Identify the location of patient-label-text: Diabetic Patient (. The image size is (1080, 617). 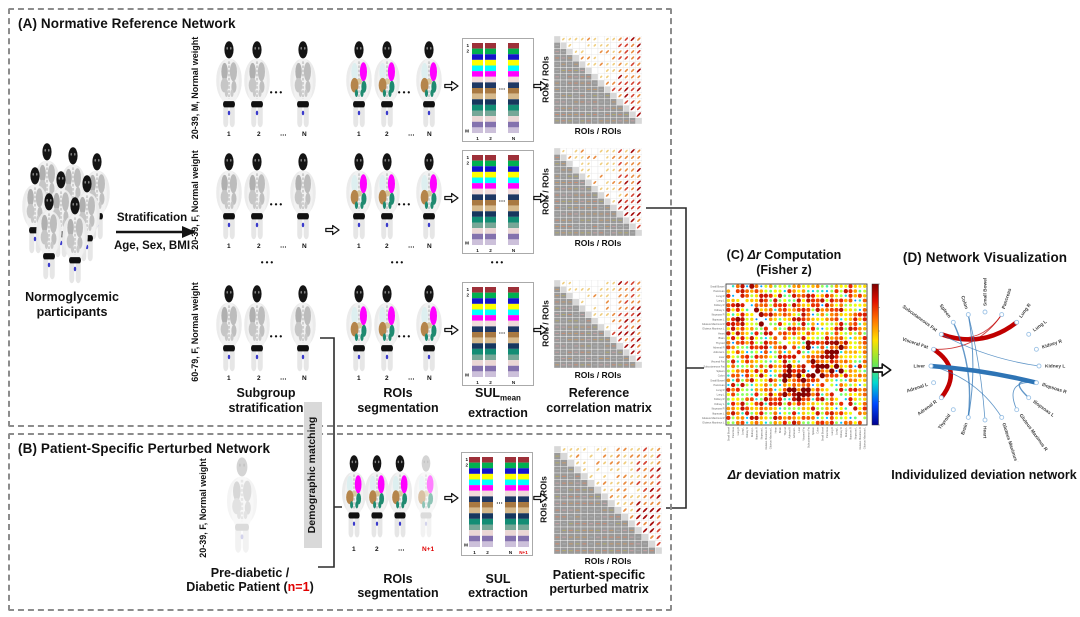
(237, 587).